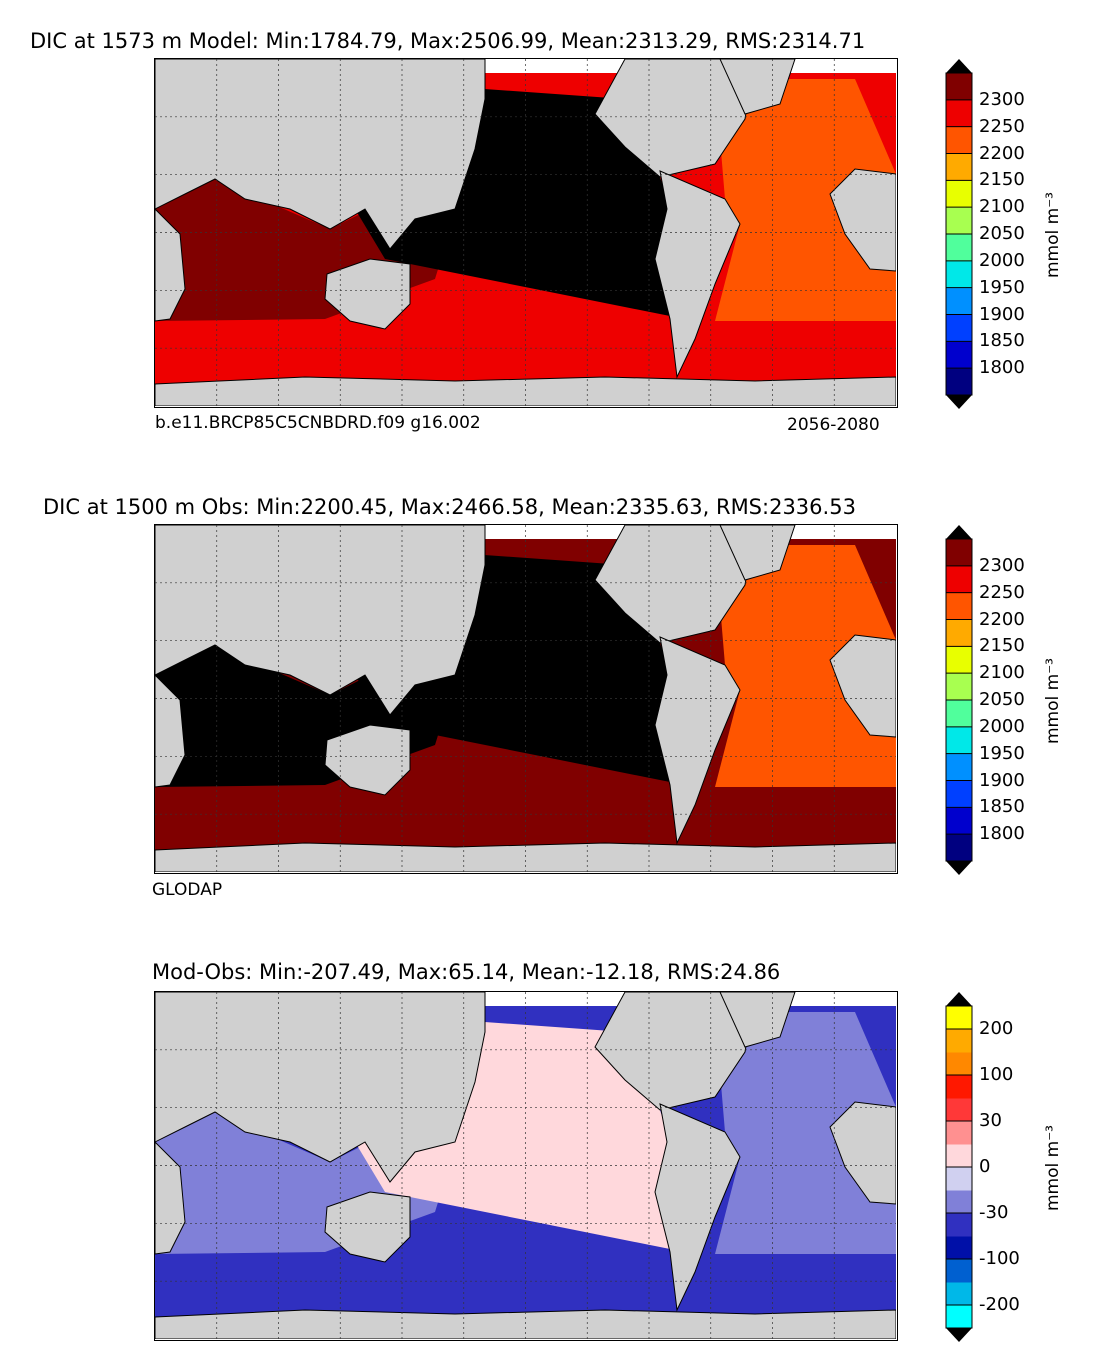  I want to click on colorbar-tick-label: 30, so click(990, 1120).